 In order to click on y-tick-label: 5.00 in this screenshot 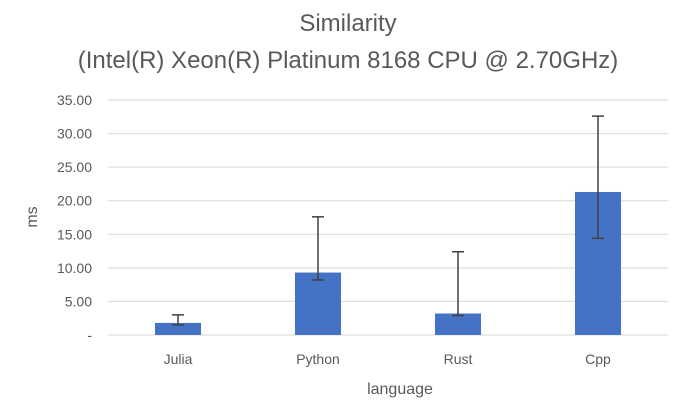, I will do `click(78, 301)`.